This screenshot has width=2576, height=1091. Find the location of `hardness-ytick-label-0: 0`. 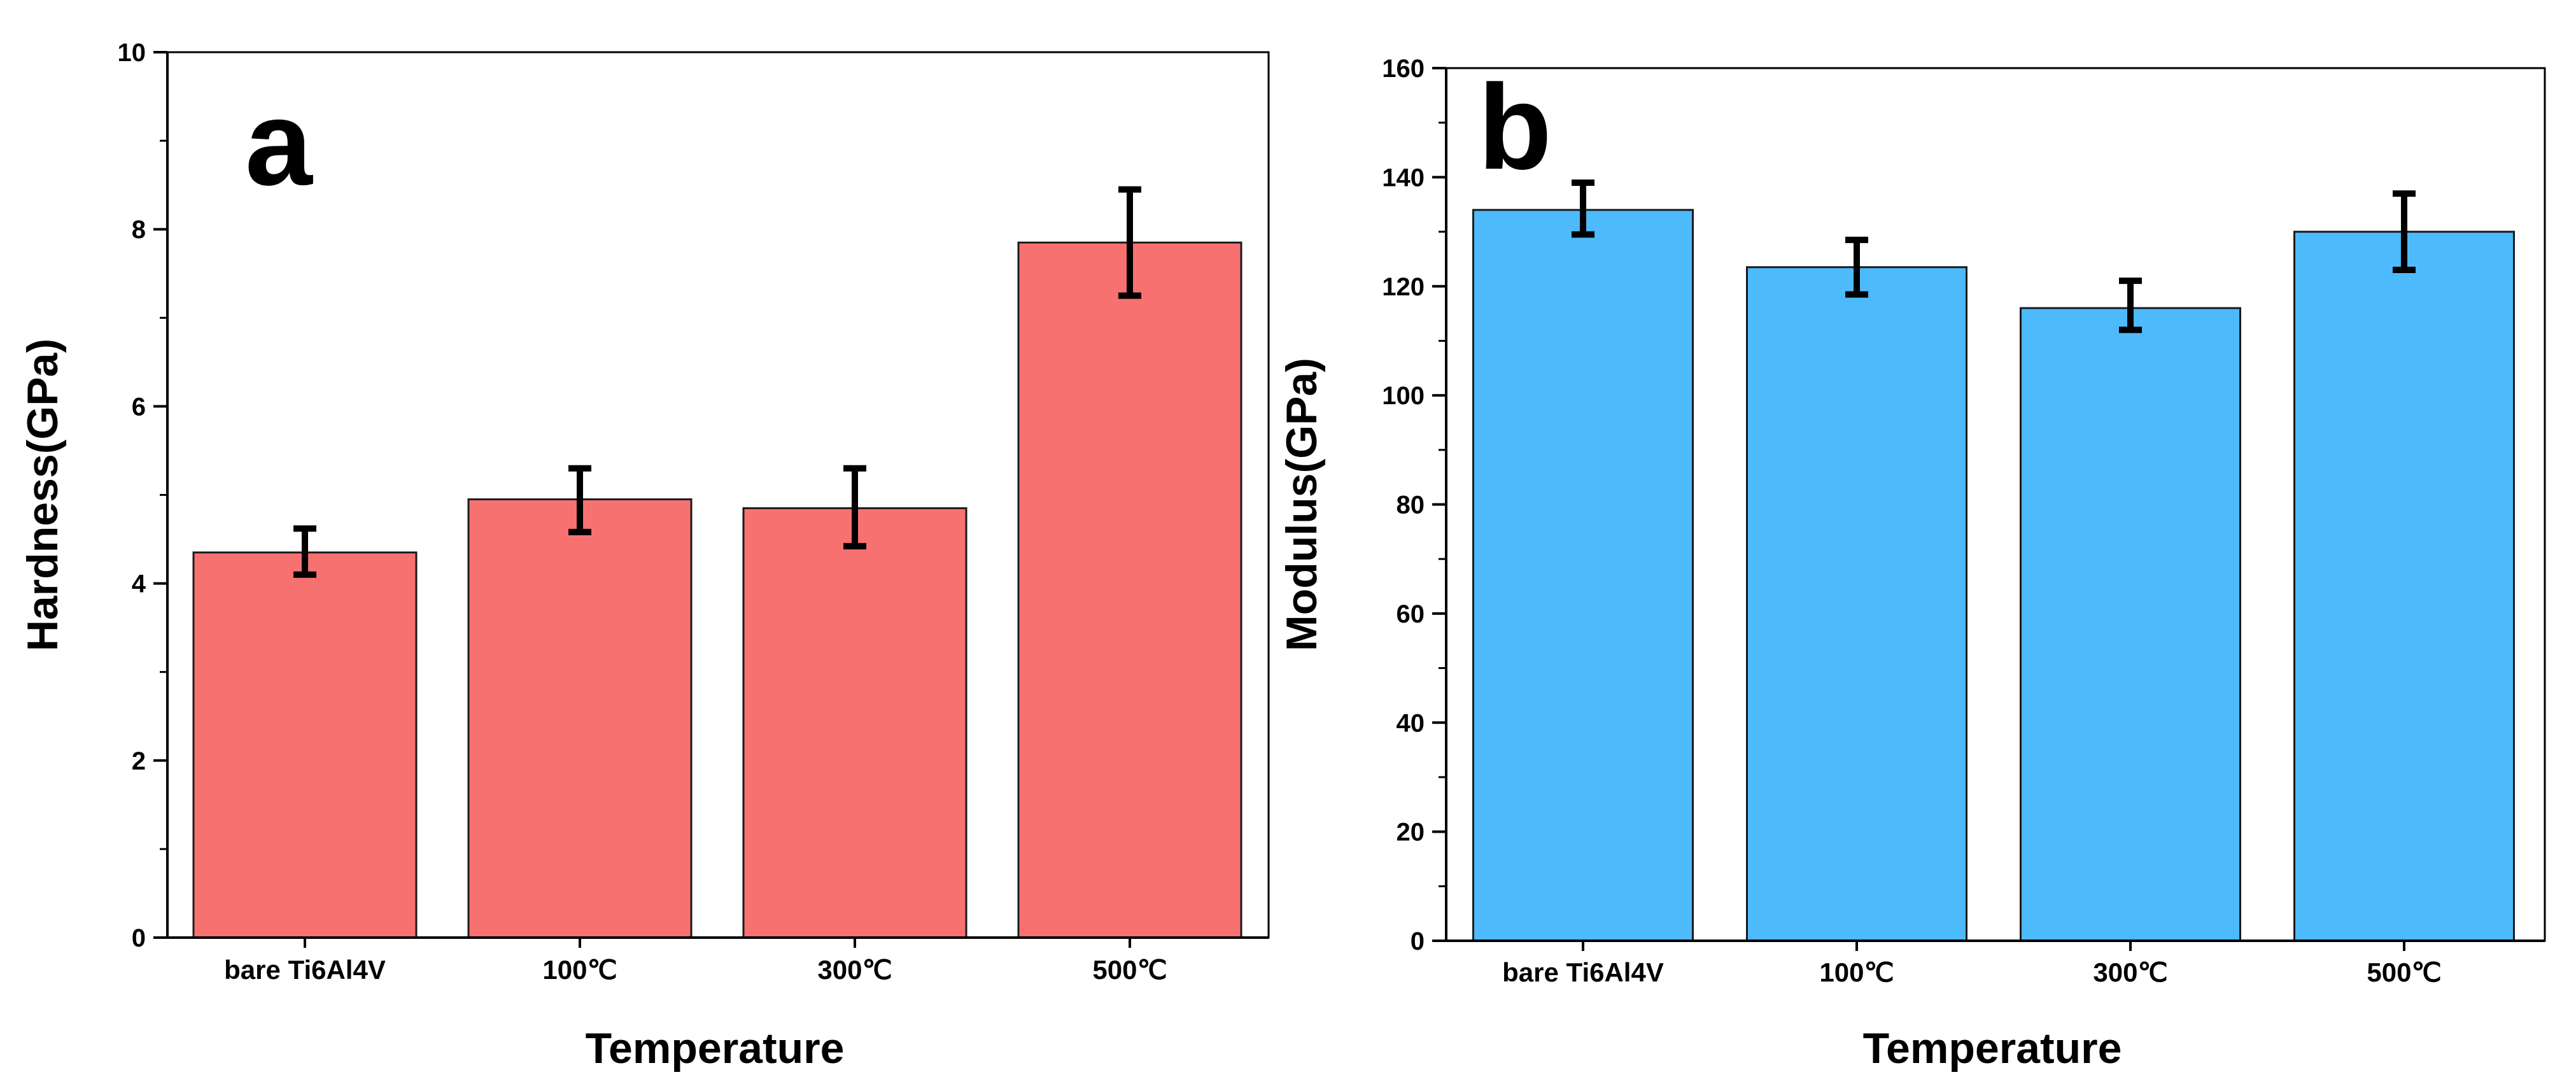

hardness-ytick-label-0: 0 is located at coordinates (139, 938).